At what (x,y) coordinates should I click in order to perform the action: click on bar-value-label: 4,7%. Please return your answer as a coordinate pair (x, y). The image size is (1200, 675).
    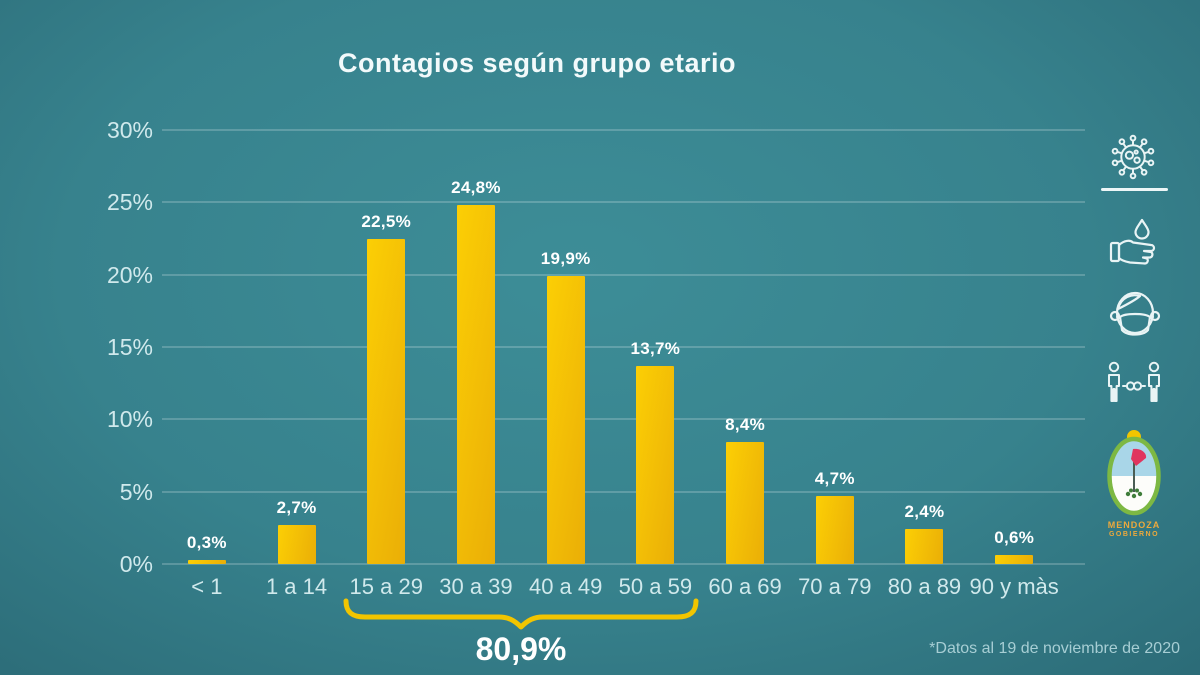
    Looking at the image, I should click on (834, 479).